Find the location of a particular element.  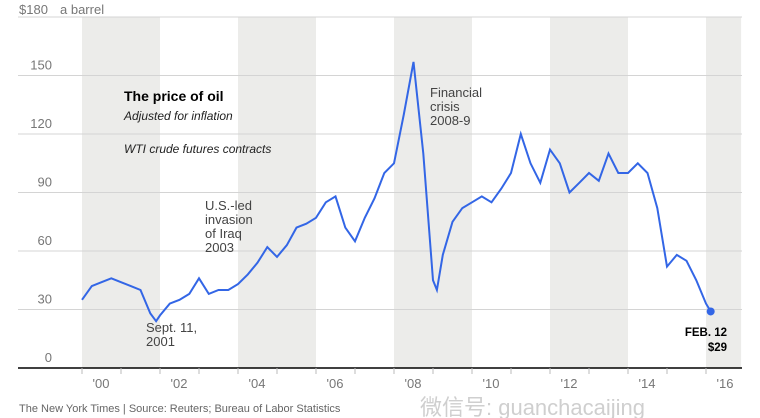

watermark: 微信号: guanchacaijing is located at coordinates (532, 406).